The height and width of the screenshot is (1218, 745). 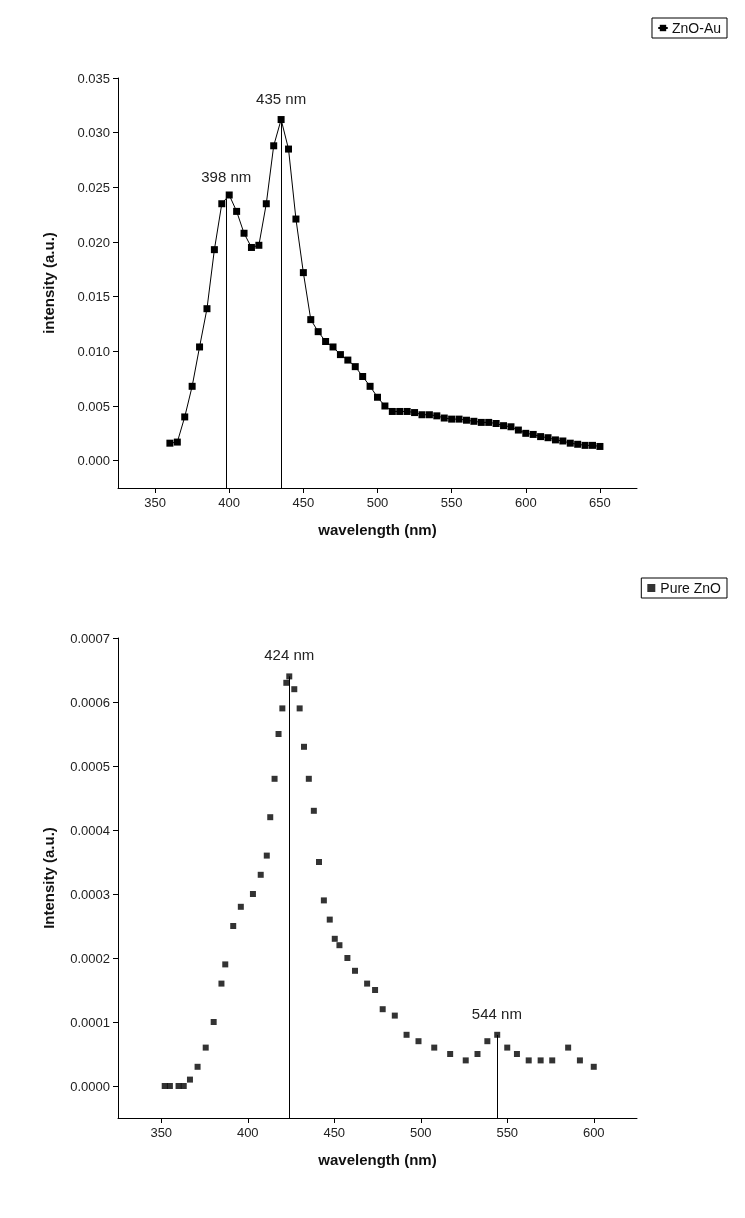 I want to click on y-tick-label: 0.0005, so click(x=90, y=766).